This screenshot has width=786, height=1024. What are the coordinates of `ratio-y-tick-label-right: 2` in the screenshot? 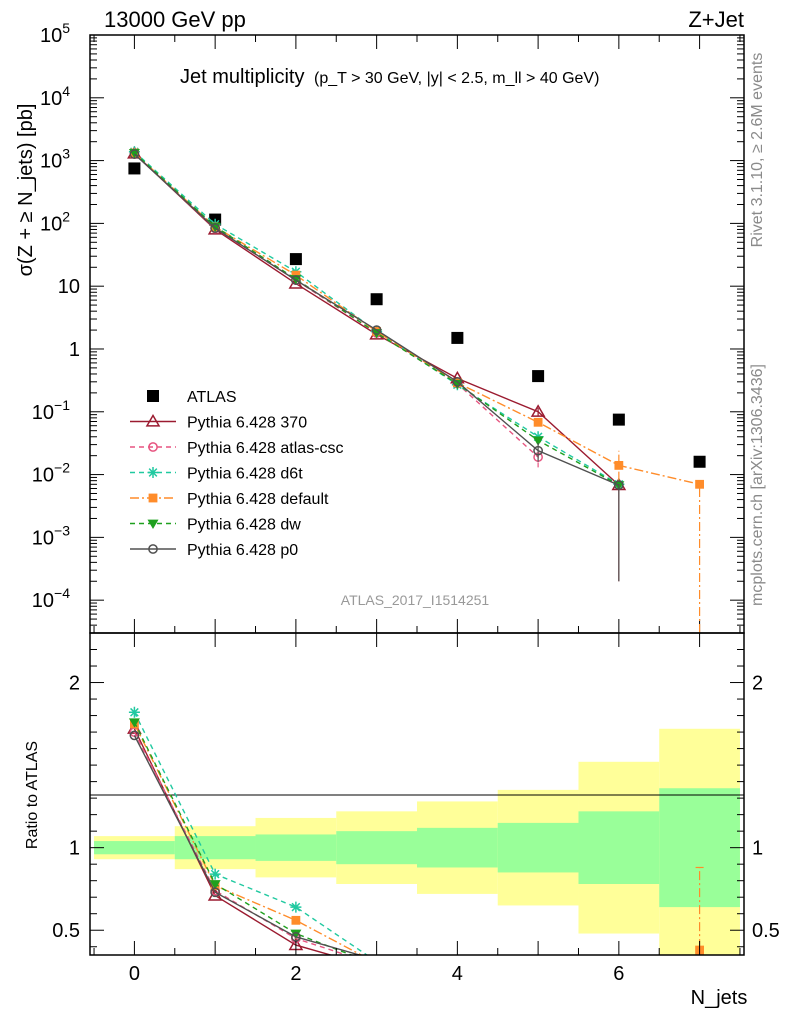 It's located at (757, 684).